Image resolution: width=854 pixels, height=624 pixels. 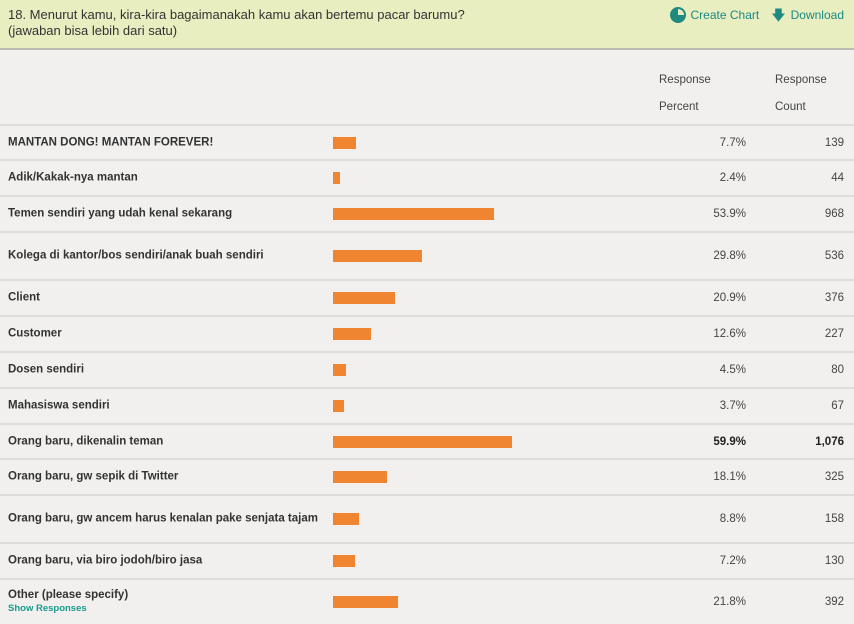 What do you see at coordinates (427, 335) in the screenshot?
I see `table-row: Customer 12.6% 227` at bounding box center [427, 335].